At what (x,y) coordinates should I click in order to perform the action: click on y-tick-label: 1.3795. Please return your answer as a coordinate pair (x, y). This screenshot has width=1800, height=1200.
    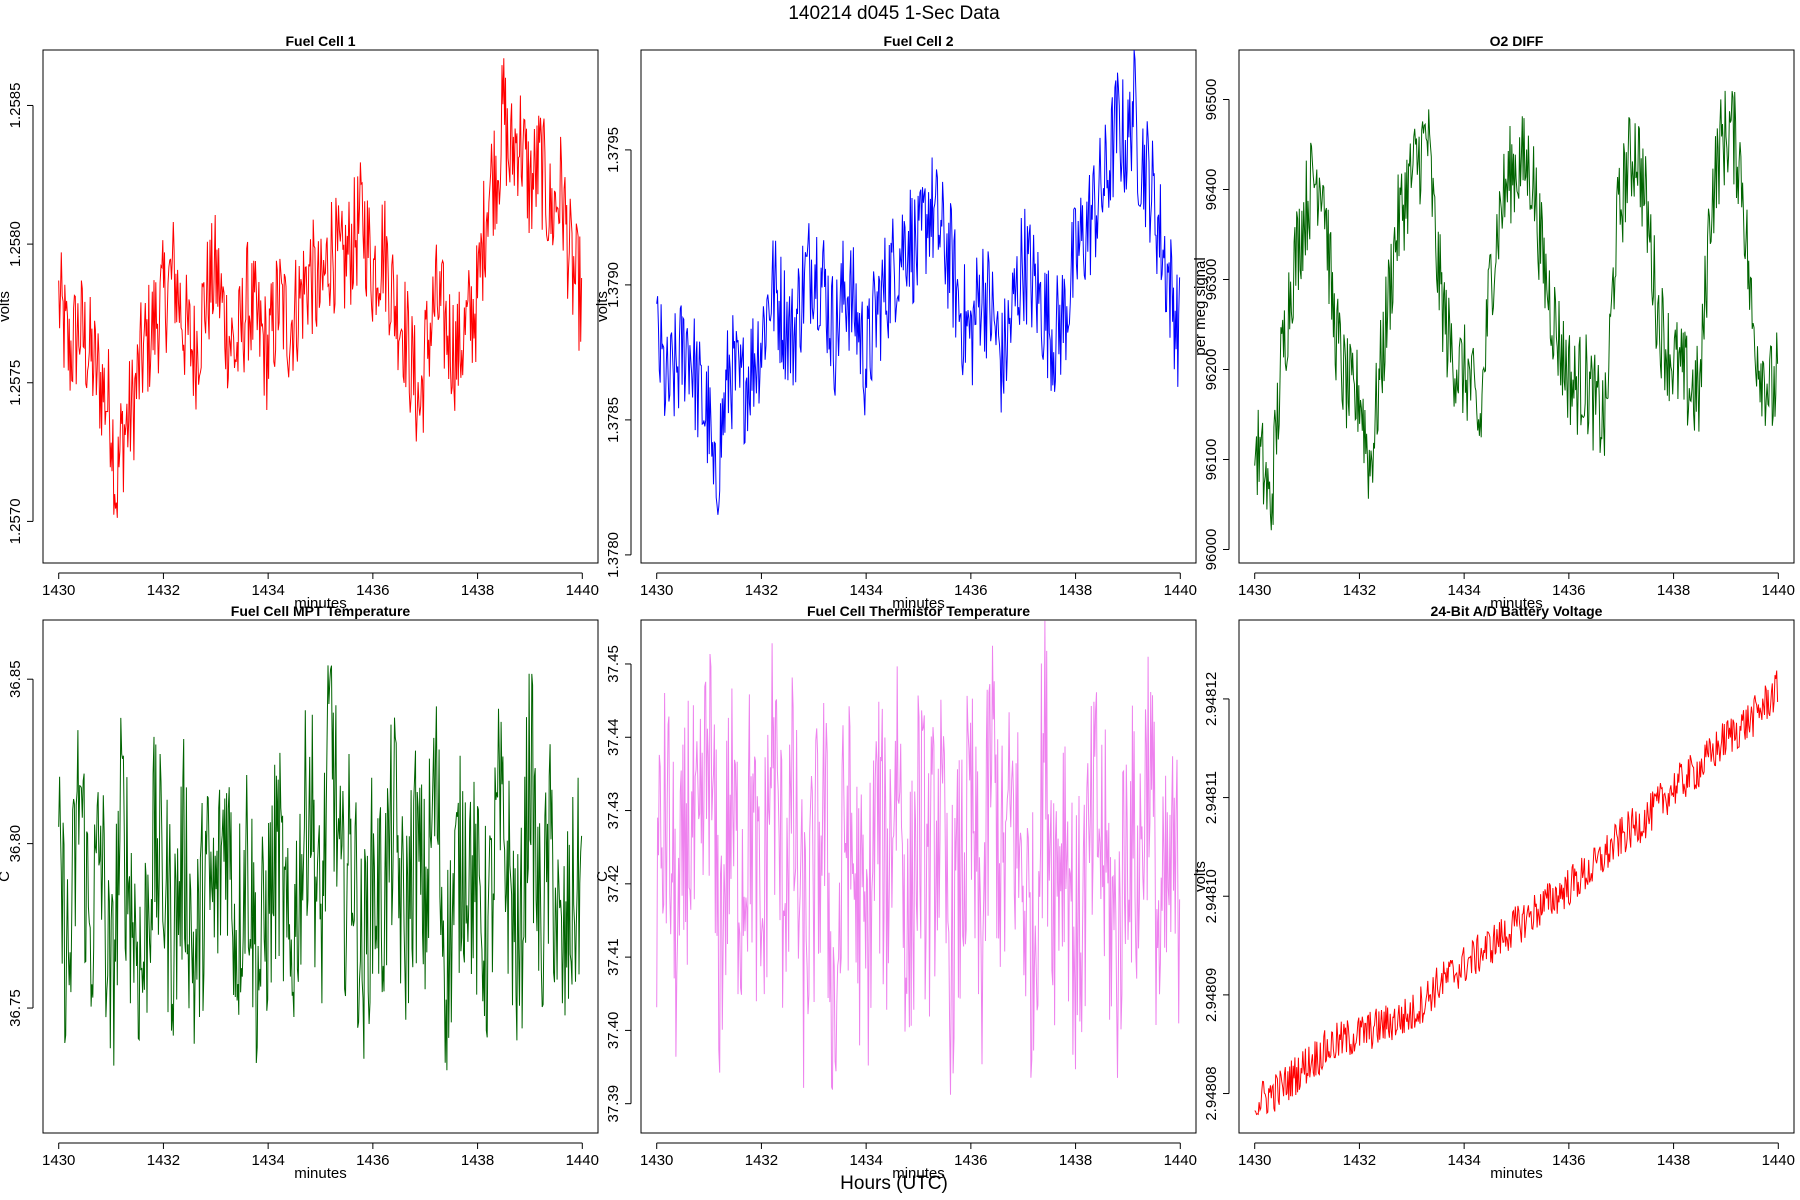
    Looking at the image, I should click on (613, 150).